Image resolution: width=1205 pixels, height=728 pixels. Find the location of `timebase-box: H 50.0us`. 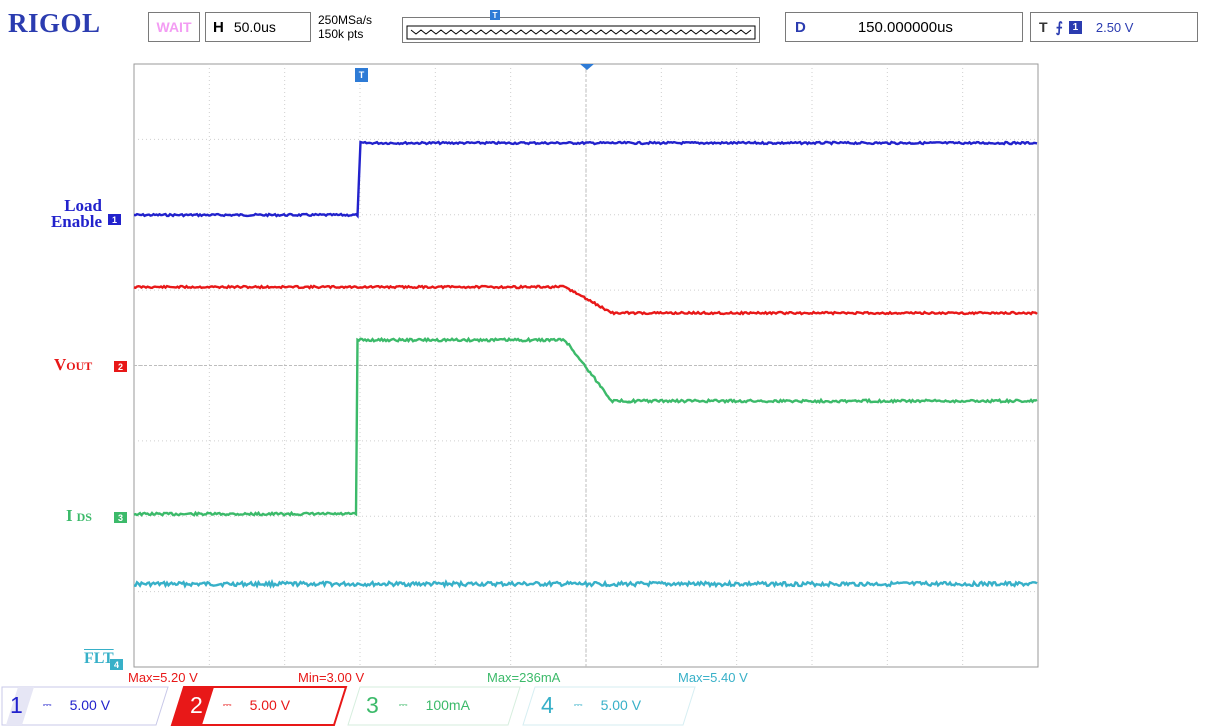

timebase-box: H 50.0us is located at coordinates (258, 27).